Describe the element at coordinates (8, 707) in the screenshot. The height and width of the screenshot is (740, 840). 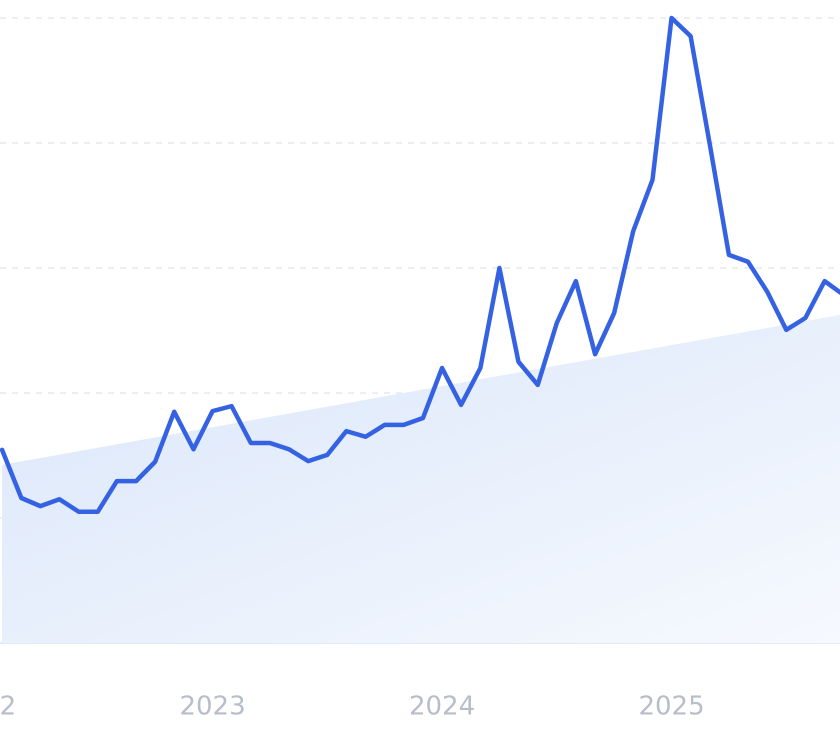
I see `x-tick-label: 2022` at that location.